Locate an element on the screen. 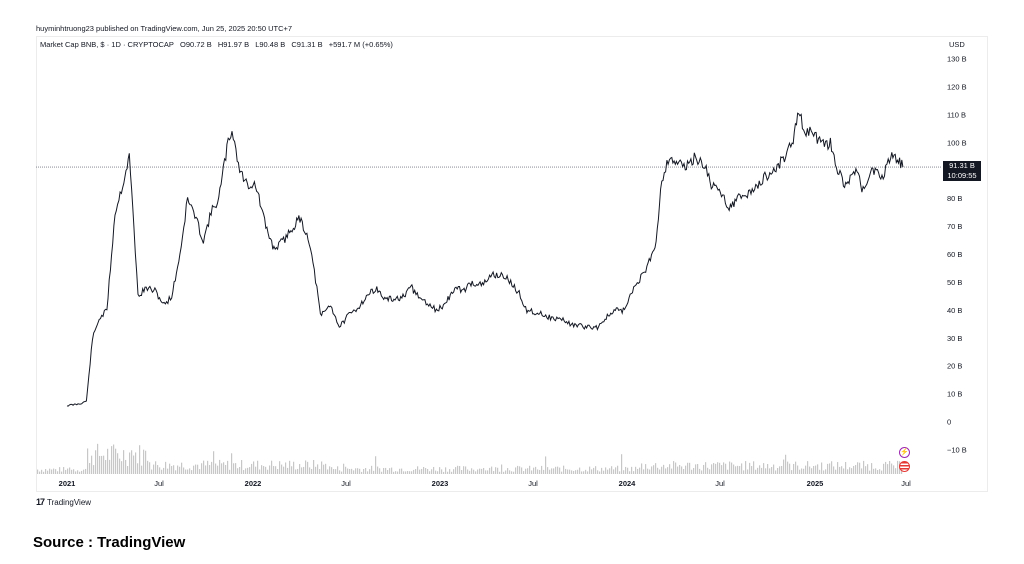 Image resolution: width=1024 pixels, height=564 pixels. symbol-title: Market Cap BNB, $ · 1D · CRYPTOCAP is located at coordinates (107, 44).